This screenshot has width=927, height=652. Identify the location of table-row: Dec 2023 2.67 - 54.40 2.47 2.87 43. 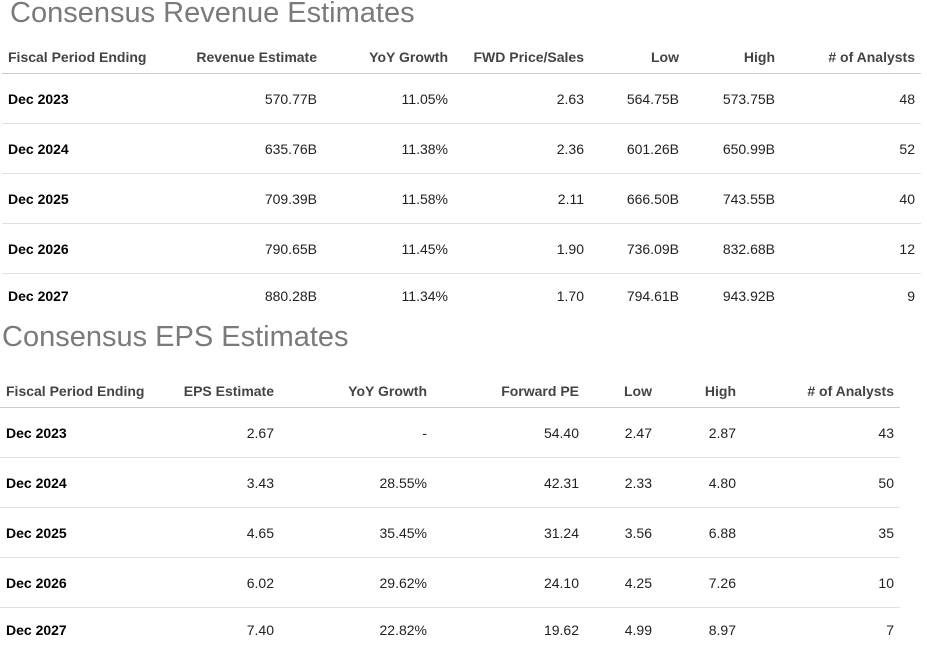
(450, 433).